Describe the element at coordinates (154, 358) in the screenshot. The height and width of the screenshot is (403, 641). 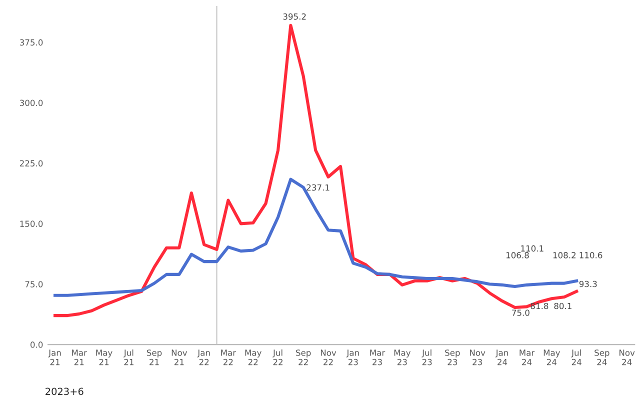
I see `x-tick-label: Sep 21` at that location.